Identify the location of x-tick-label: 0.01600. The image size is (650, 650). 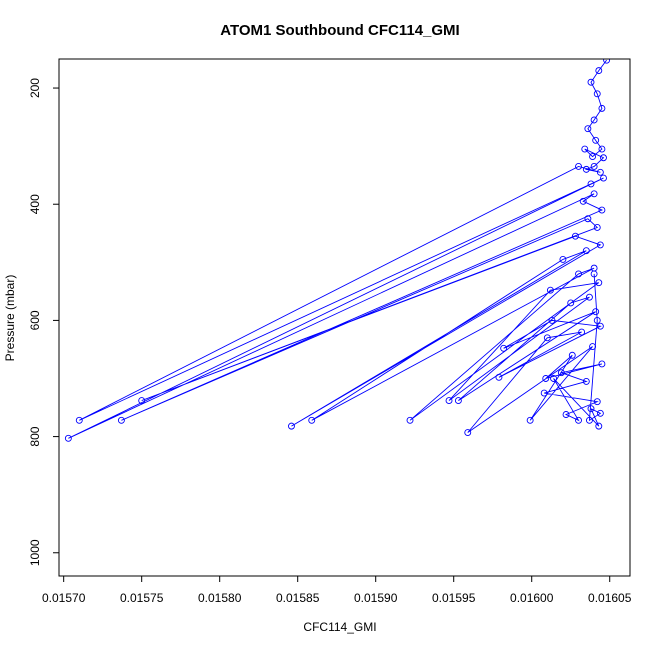
(532, 598).